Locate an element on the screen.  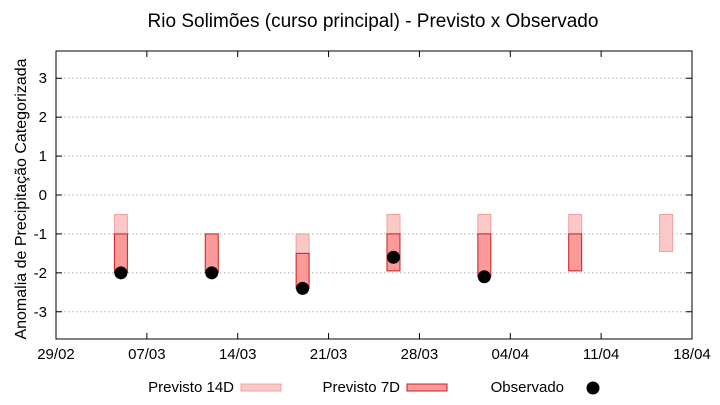
y-tick-label: -3 is located at coordinates (40, 312).